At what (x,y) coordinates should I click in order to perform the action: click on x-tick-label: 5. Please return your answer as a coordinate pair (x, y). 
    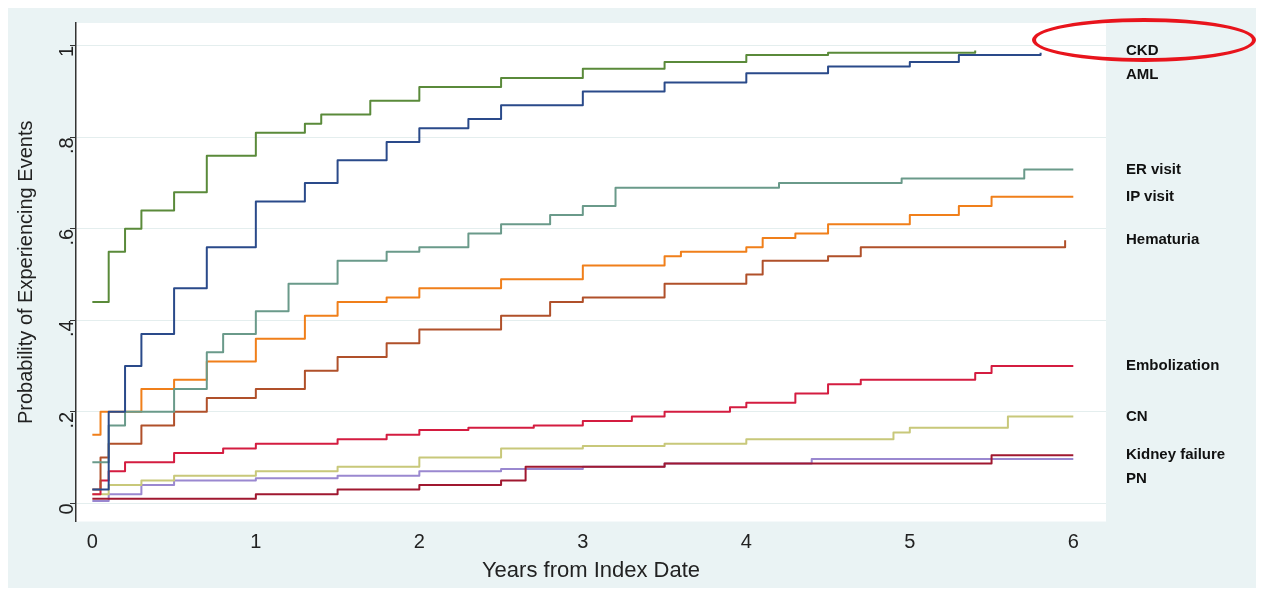
    Looking at the image, I should click on (910, 541).